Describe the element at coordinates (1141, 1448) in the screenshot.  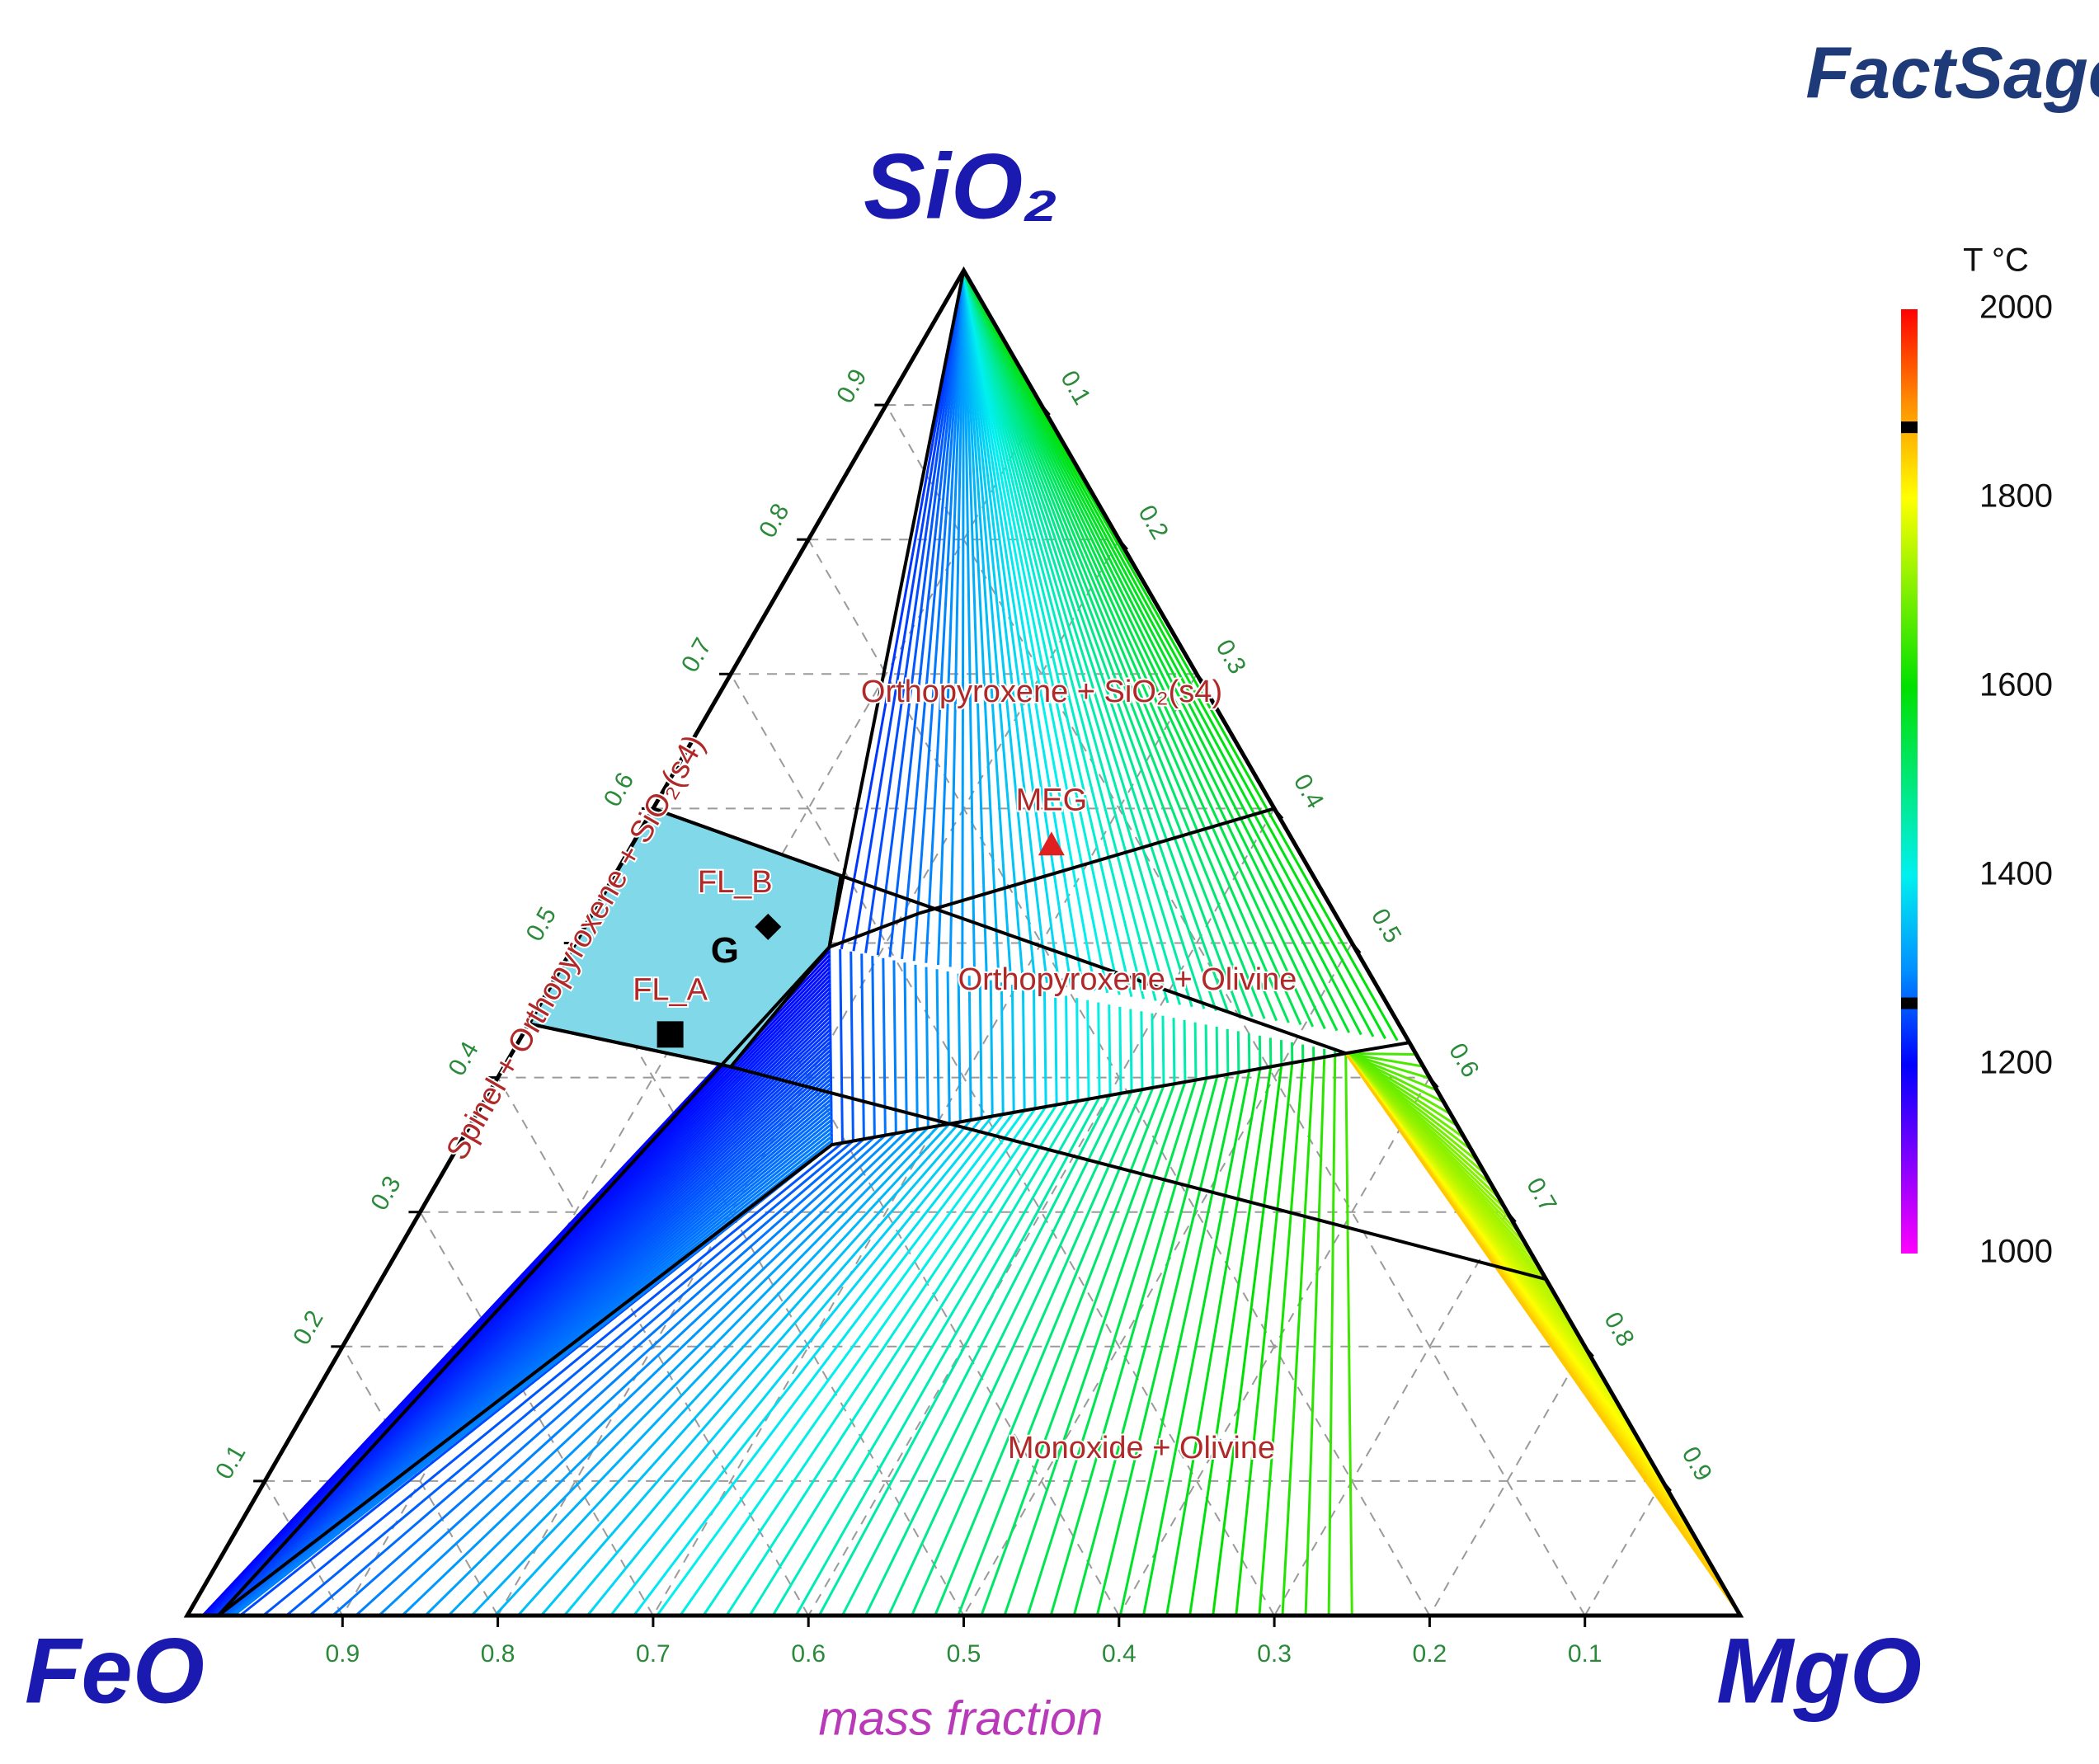
I see `region-label: Monoxide + Olivine` at that location.